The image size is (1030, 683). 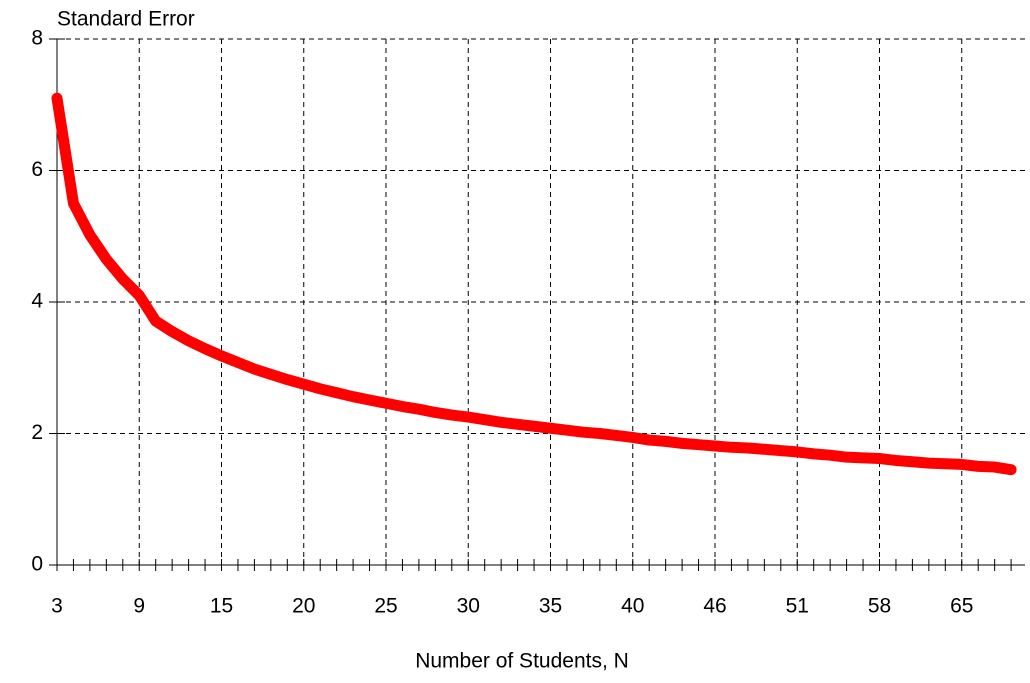 What do you see at coordinates (37, 432) in the screenshot?
I see `y-tick-label: 2` at bounding box center [37, 432].